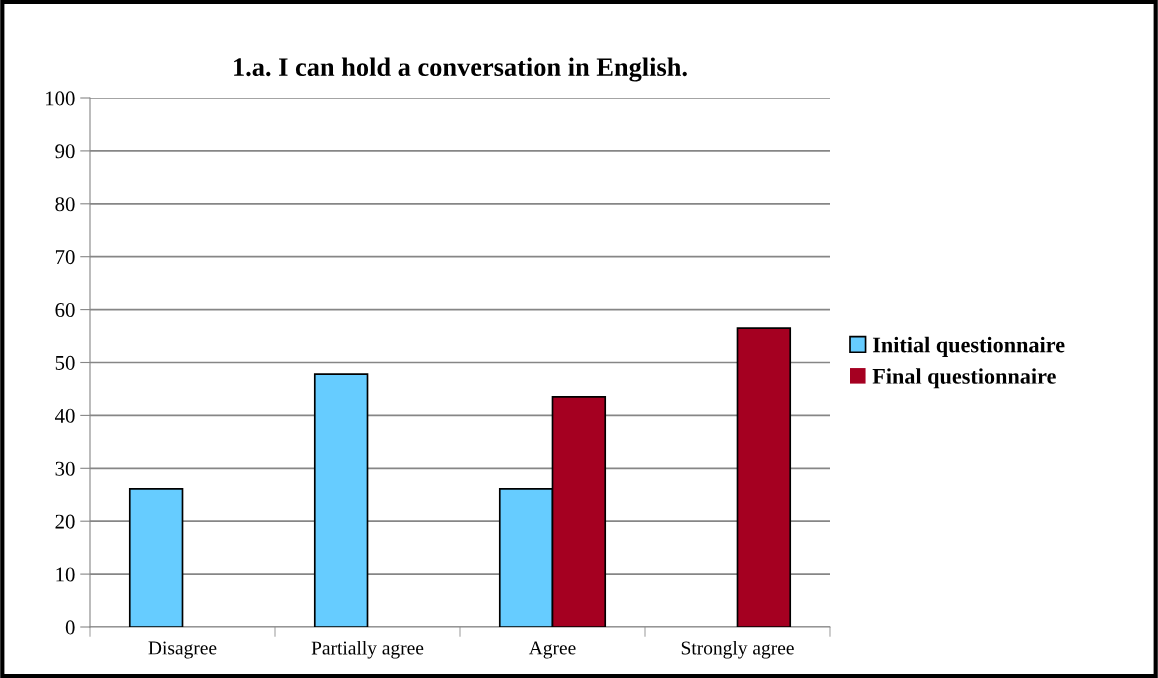 Image resolution: width=1158 pixels, height=678 pixels. I want to click on y-tick-label: 30, so click(65, 468).